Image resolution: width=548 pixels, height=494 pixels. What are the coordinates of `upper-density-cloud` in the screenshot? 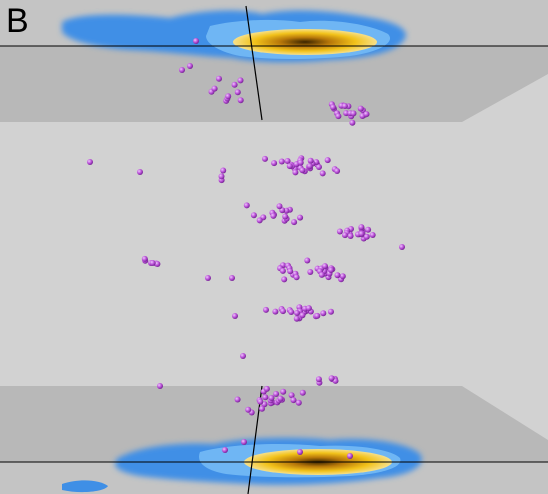 It's located at (234, 36).